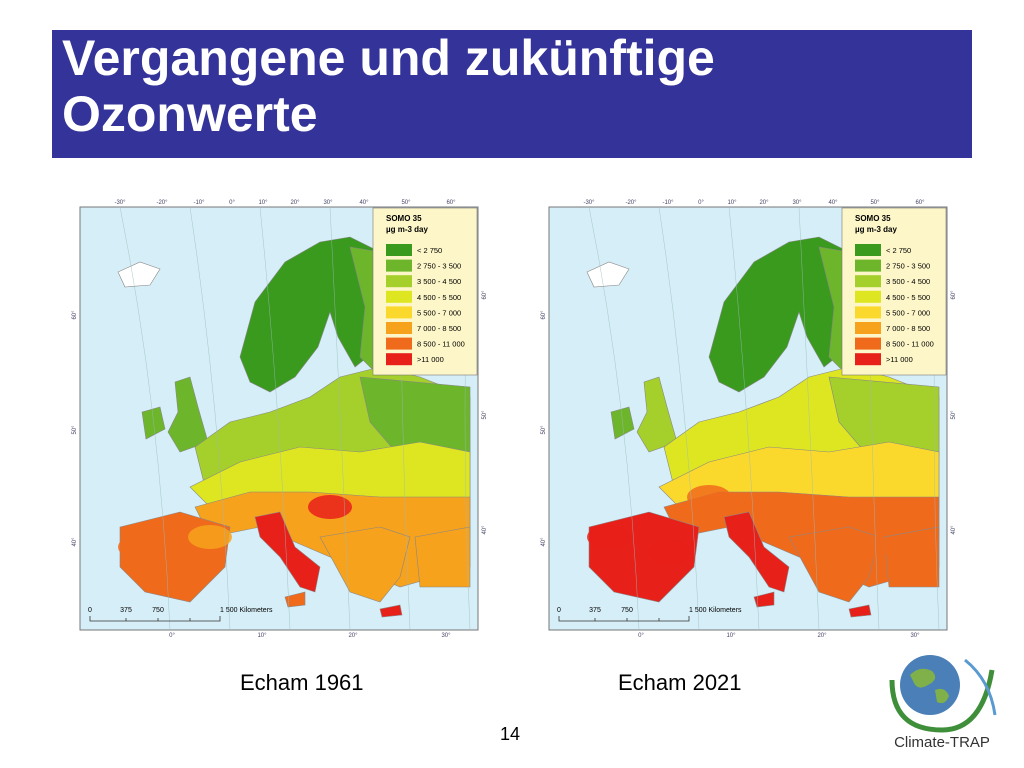 The height and width of the screenshot is (768, 1024). What do you see at coordinates (388, 86) in the screenshot?
I see `slide-title: Vergangene und zukünftige Ozonwerte` at bounding box center [388, 86].